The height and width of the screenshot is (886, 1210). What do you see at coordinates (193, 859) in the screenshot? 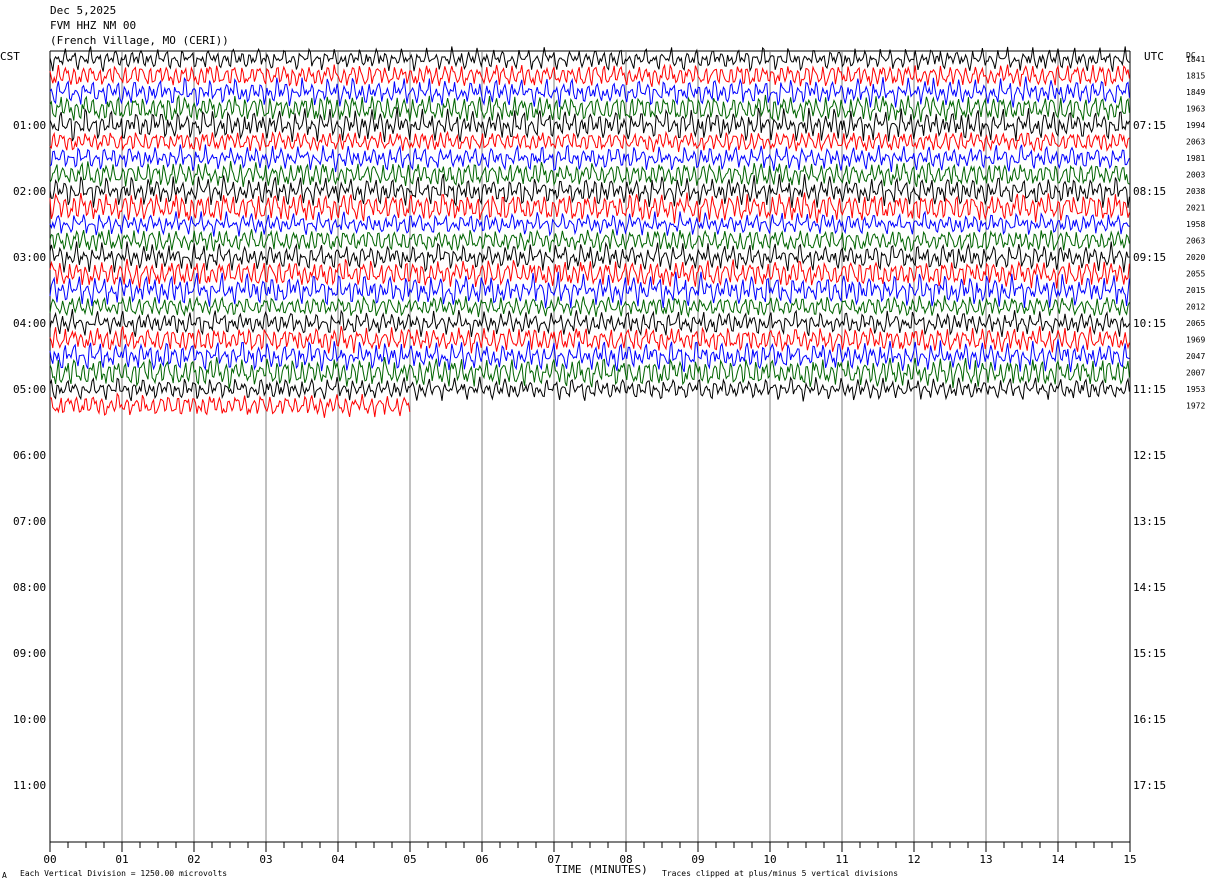
I see `x-tick-label: 02` at bounding box center [193, 859].